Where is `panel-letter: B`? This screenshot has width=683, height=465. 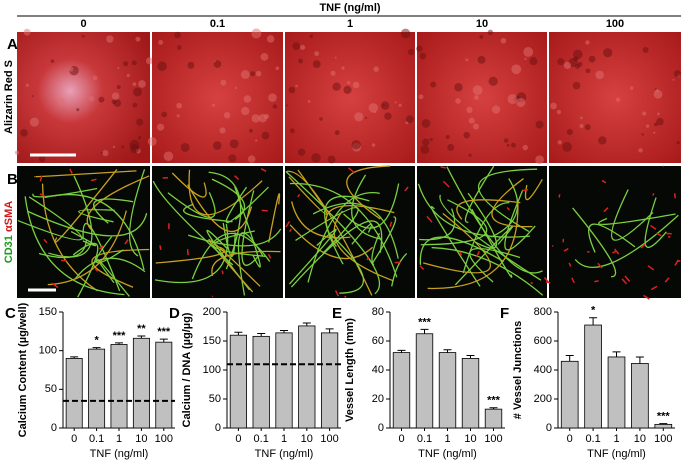 panel-letter: B is located at coordinates (12, 179).